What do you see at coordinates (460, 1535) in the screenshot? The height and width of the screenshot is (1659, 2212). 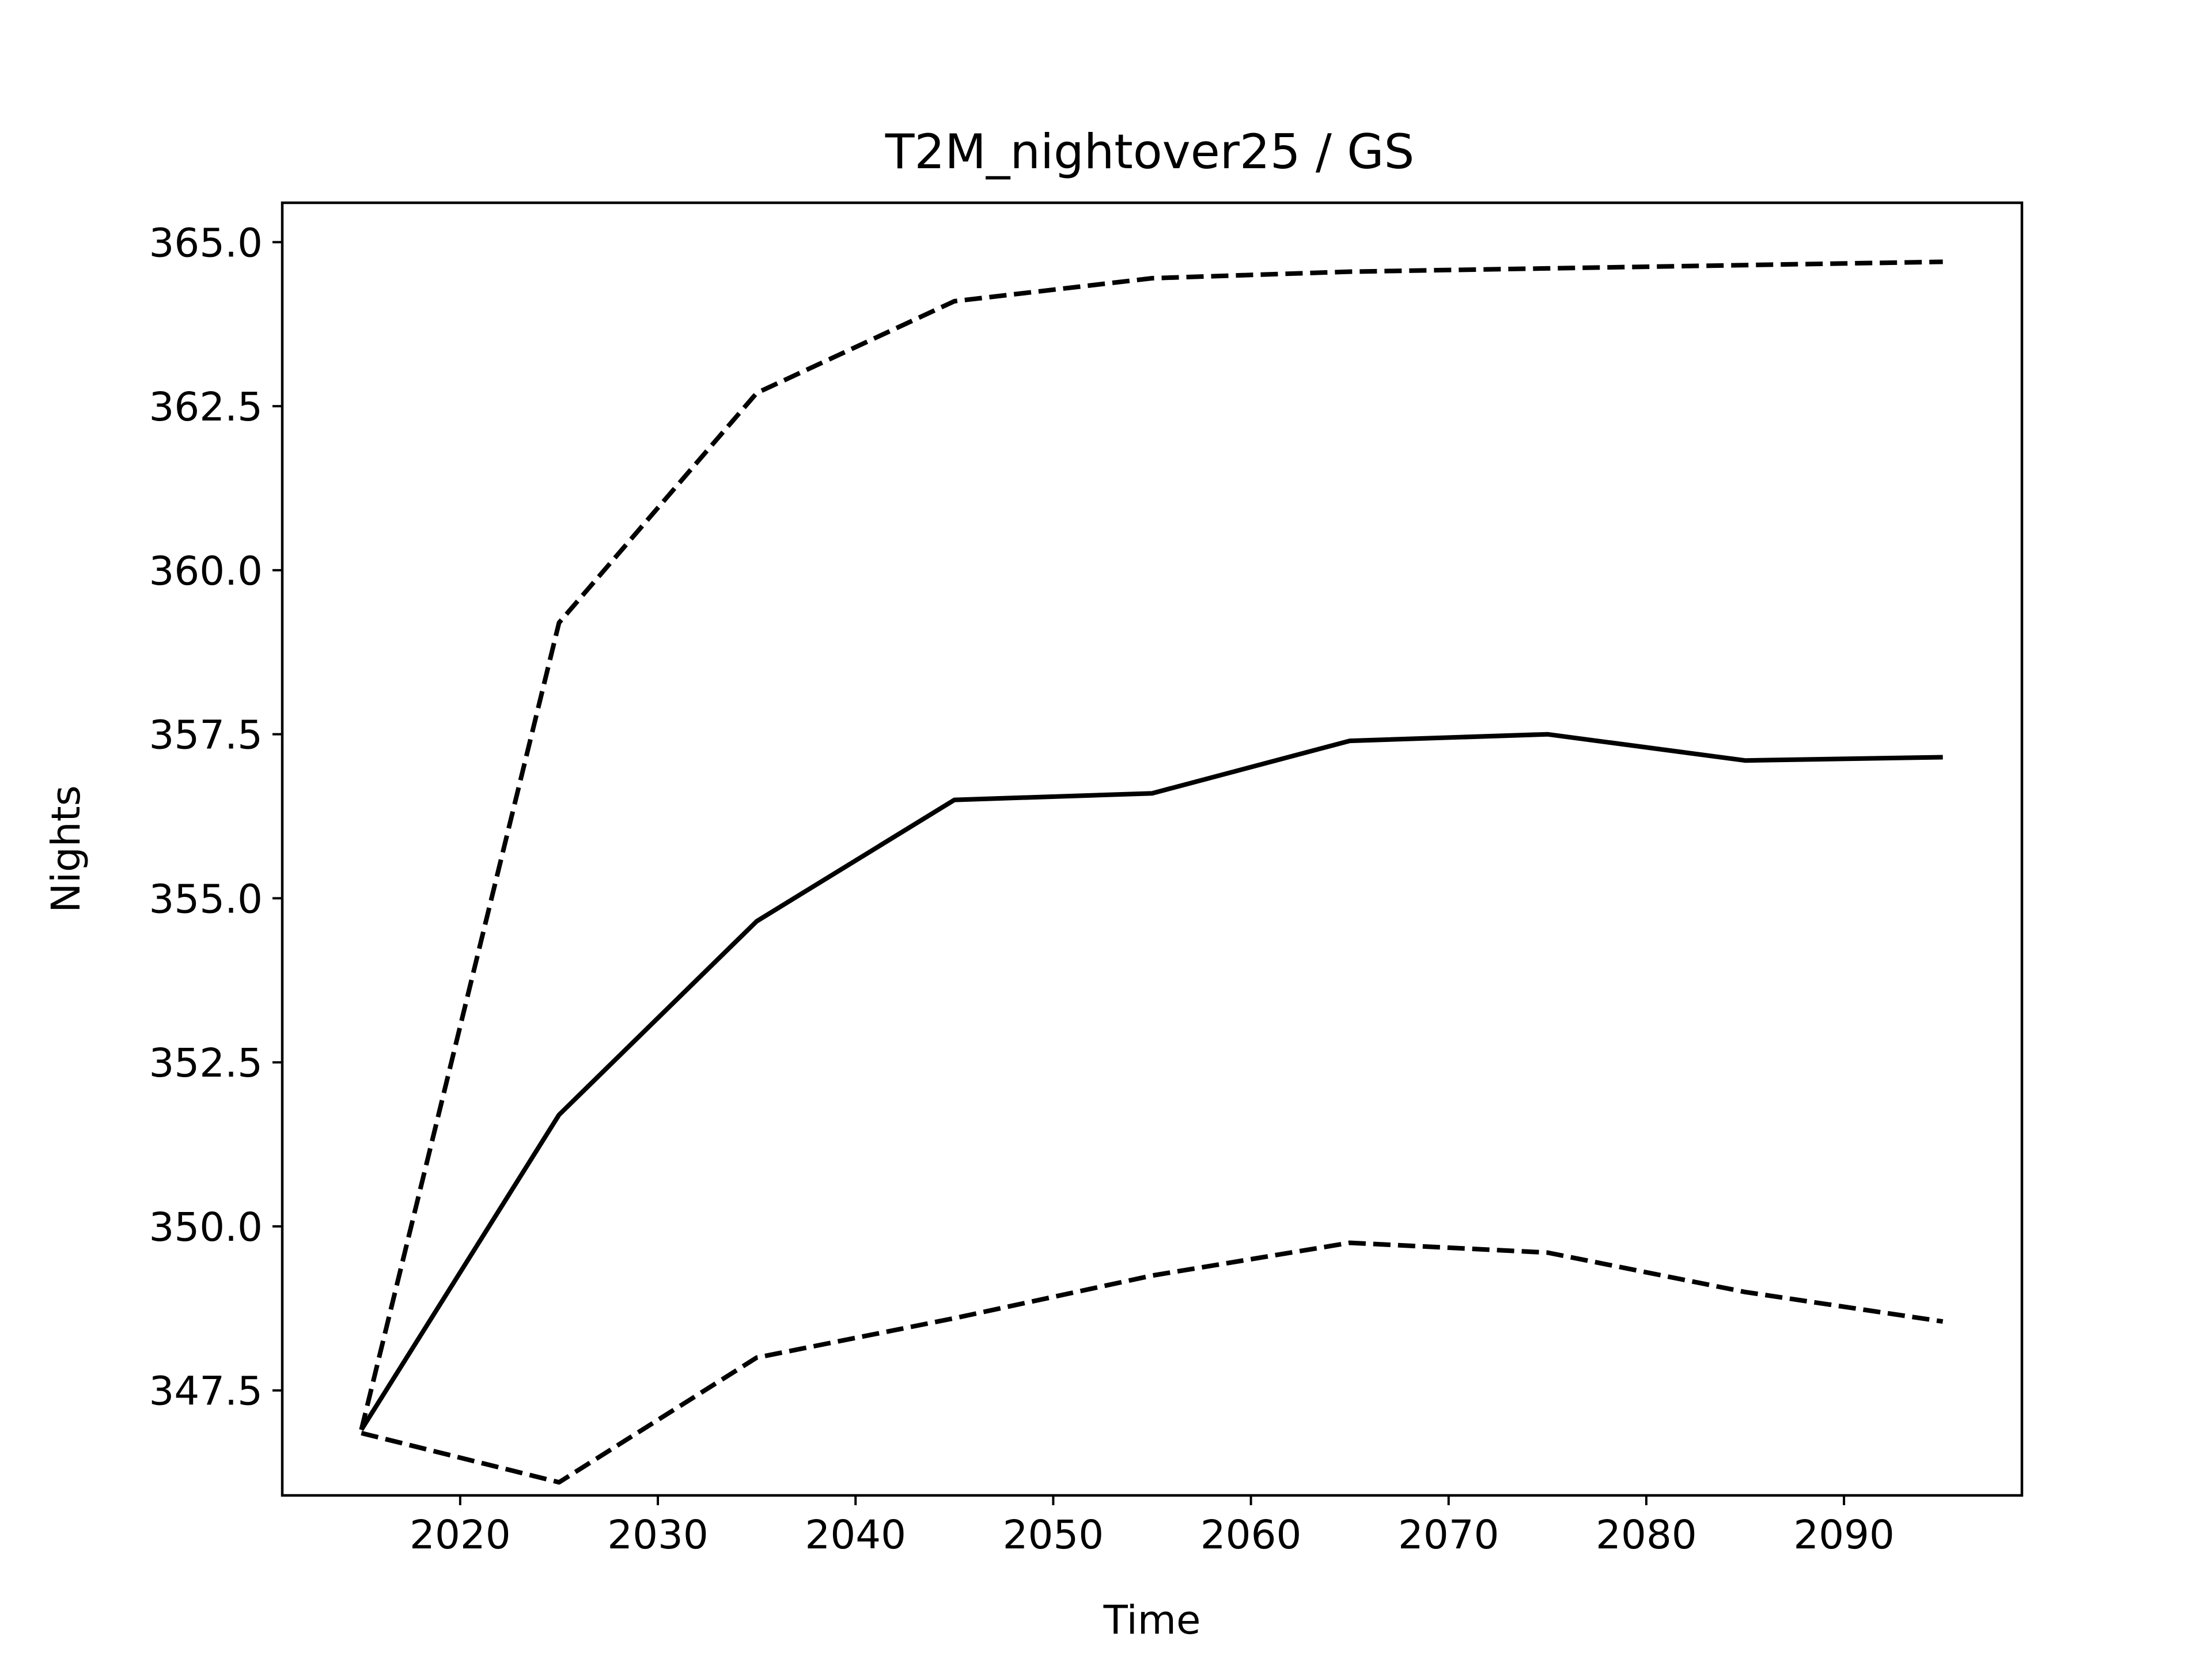 I see `x-tick-label: 2020` at bounding box center [460, 1535].